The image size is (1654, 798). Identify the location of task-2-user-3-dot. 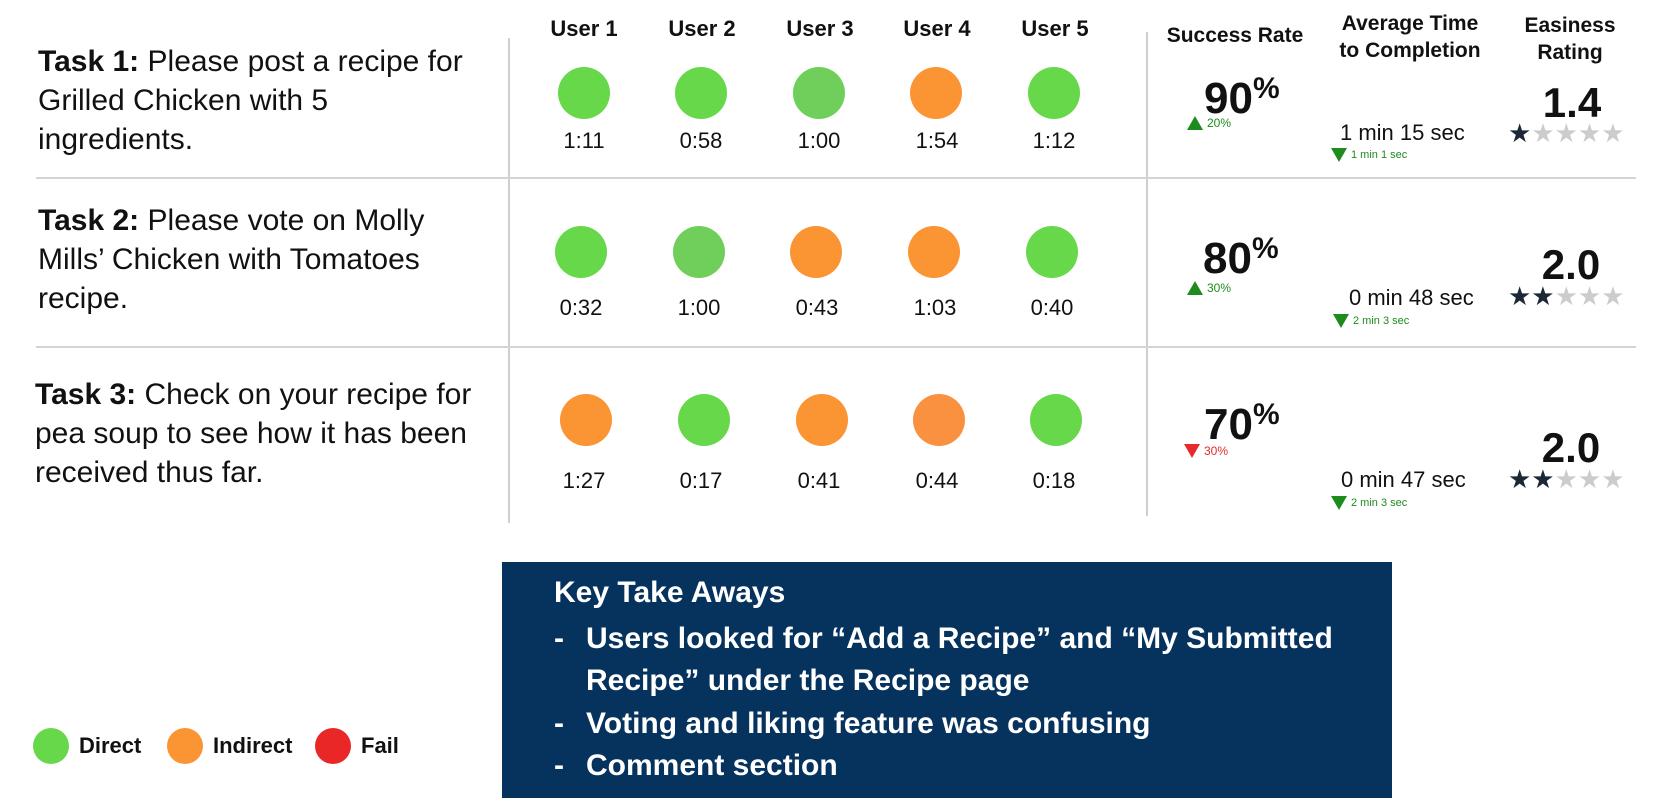
(816, 252).